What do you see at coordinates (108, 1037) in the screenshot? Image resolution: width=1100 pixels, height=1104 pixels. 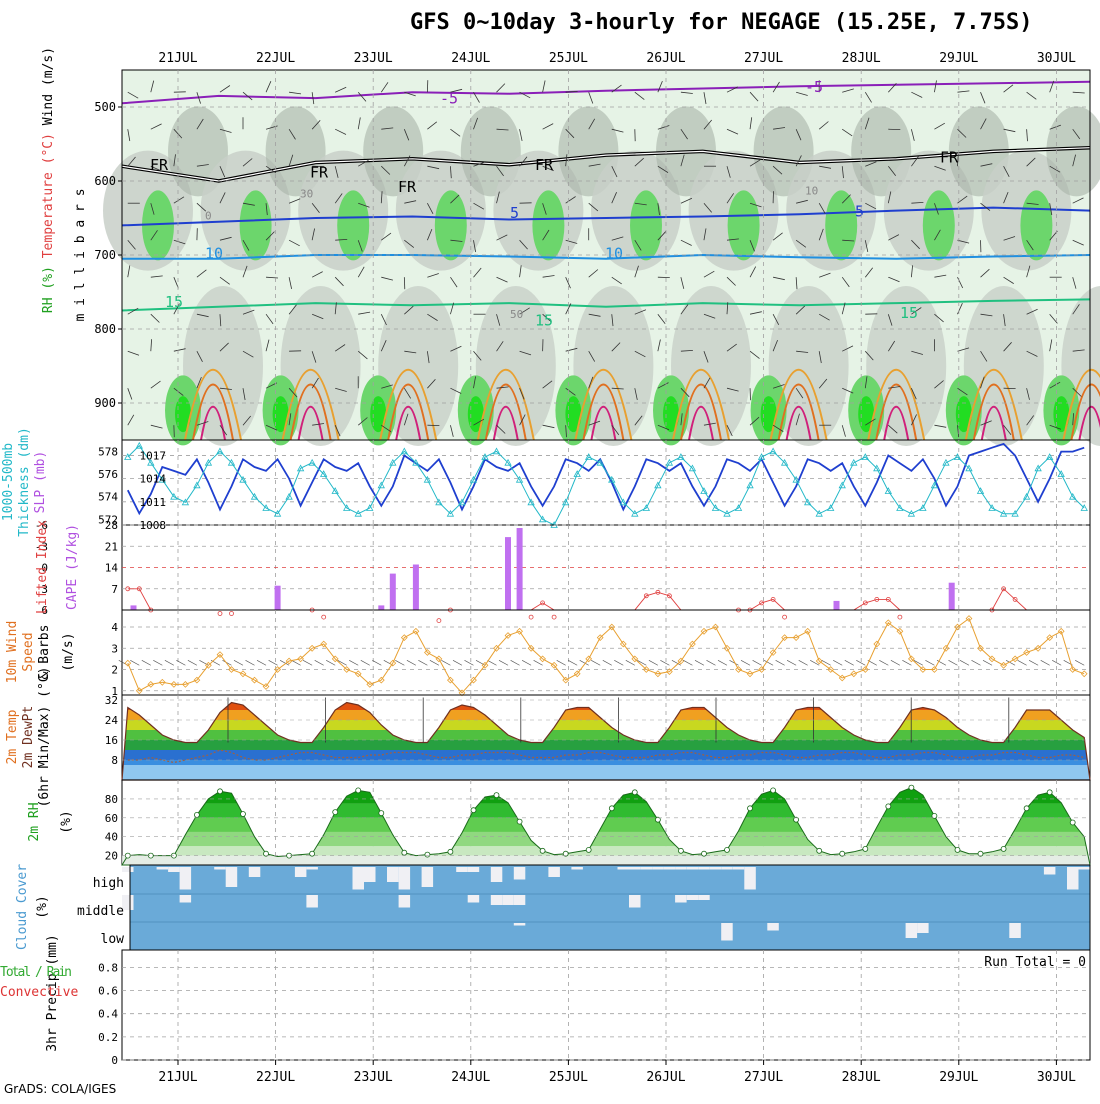 I see `precip-tick-label: 0.2` at bounding box center [108, 1037].